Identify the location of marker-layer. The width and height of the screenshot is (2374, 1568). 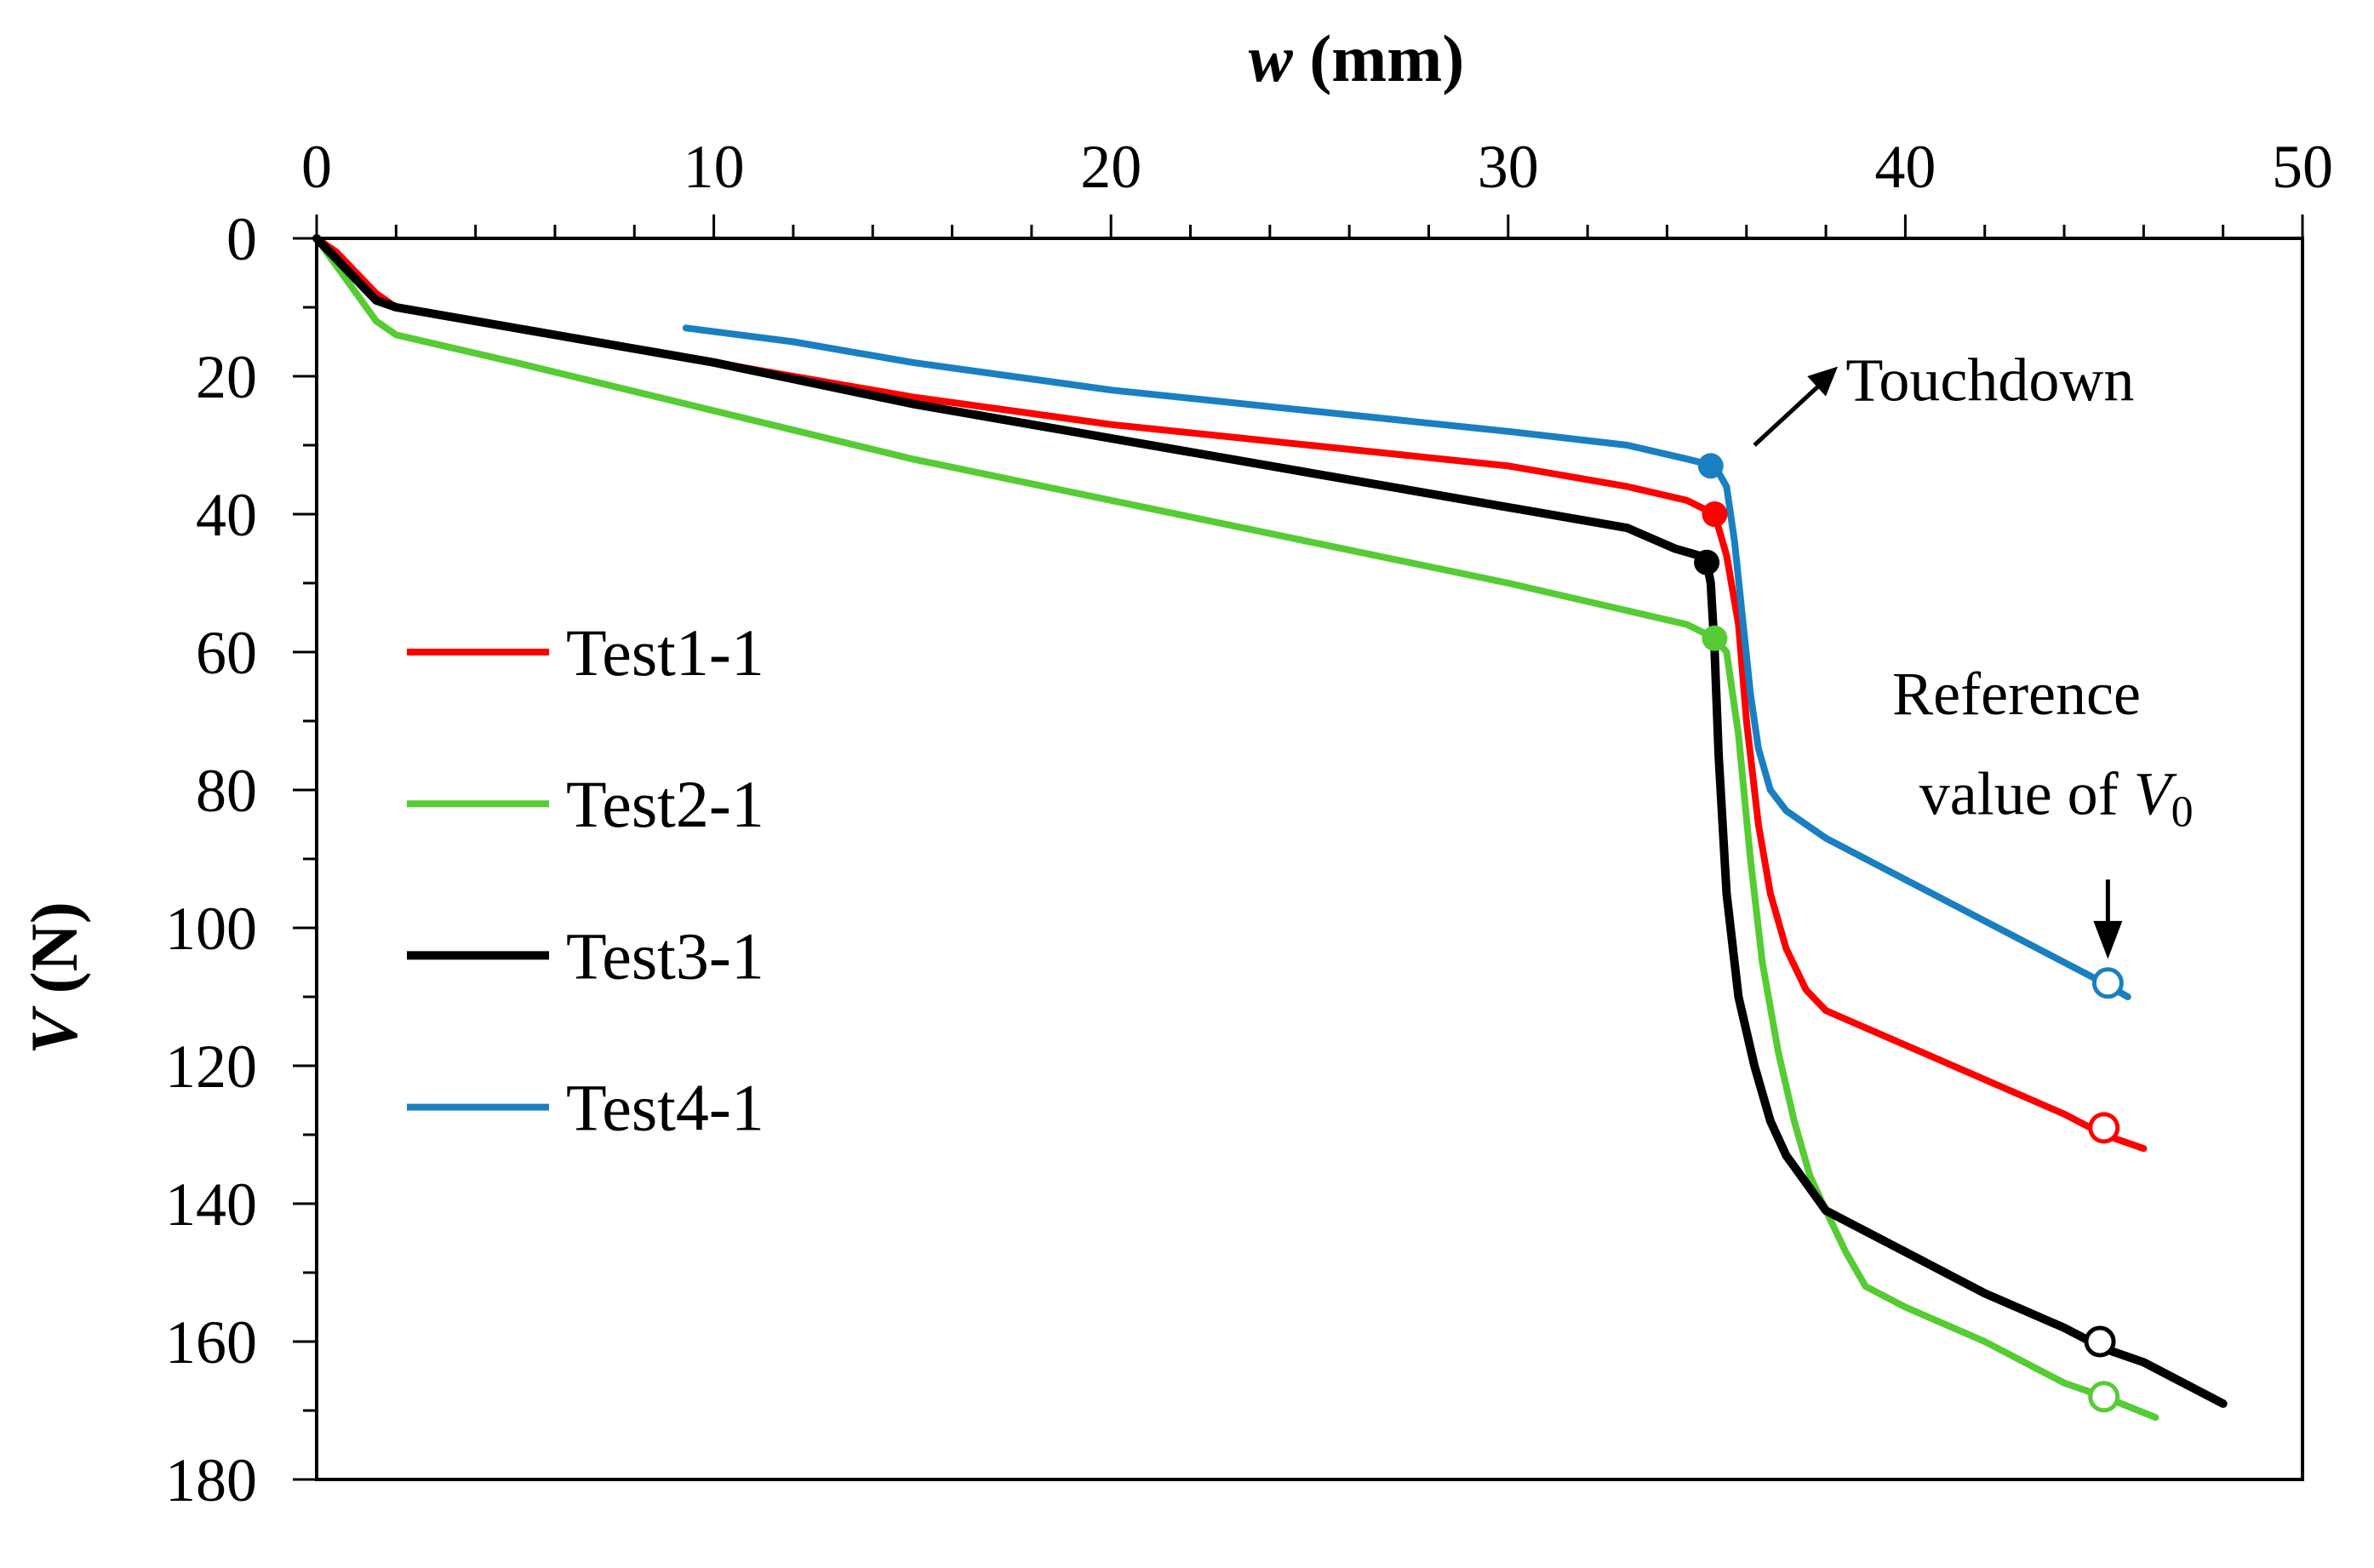
(1909, 933).